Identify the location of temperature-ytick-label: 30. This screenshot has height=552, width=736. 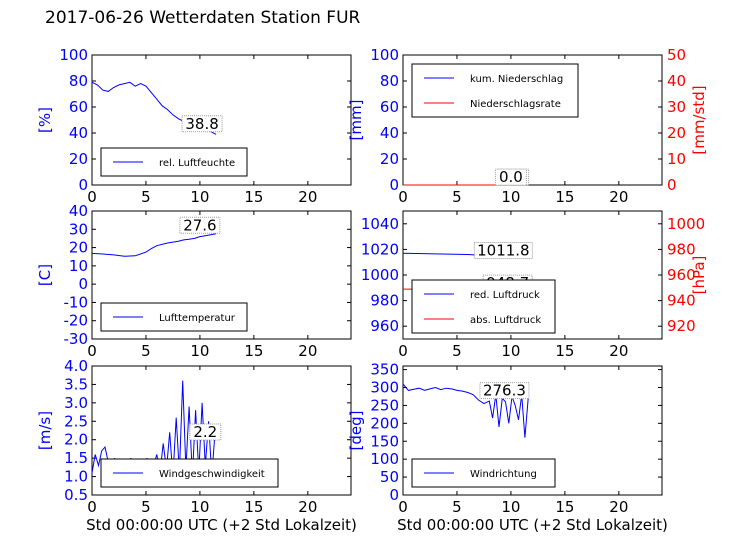
(78, 229).